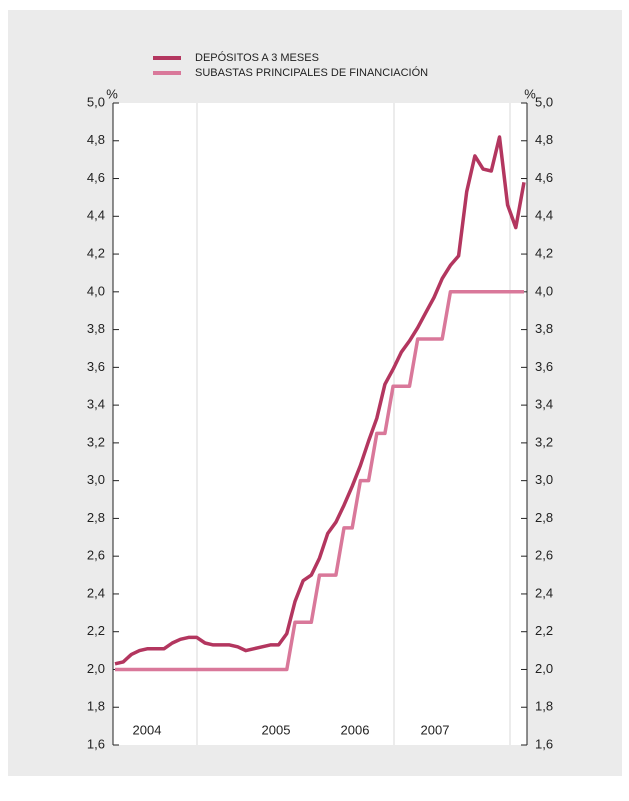 The image size is (629, 801). What do you see at coordinates (96, 366) in the screenshot?
I see `y-tick-label: 3,6` at bounding box center [96, 366].